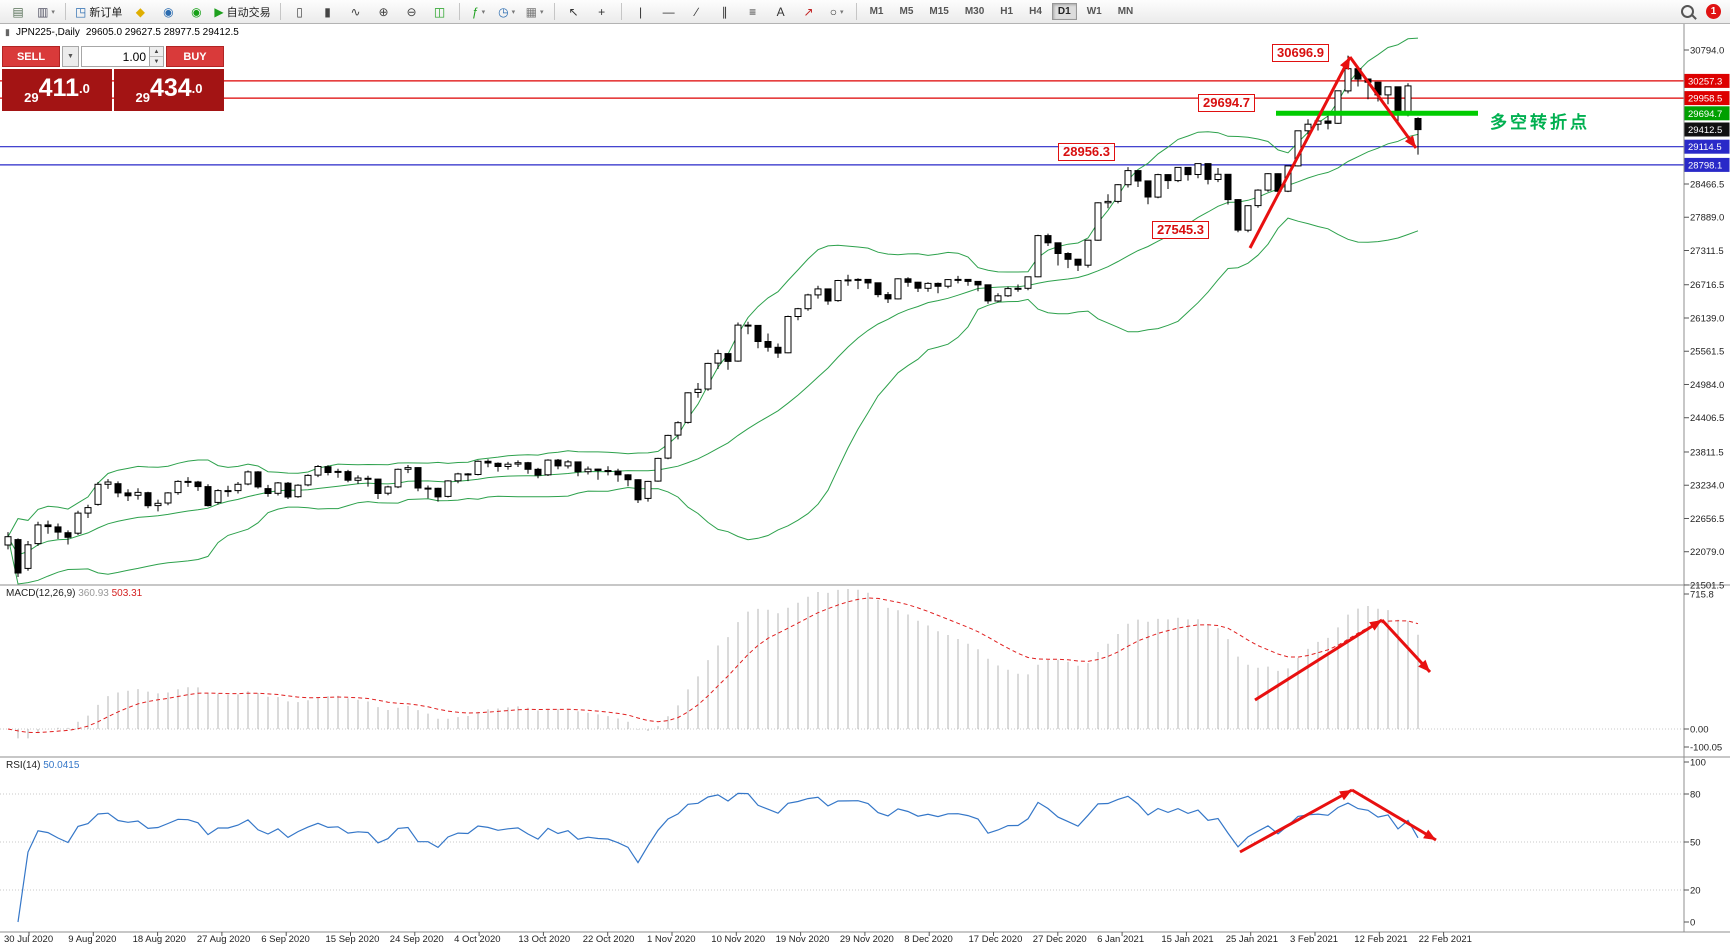  What do you see at coordinates (31, 56) in the screenshot?
I see `sell-button: SELL` at bounding box center [31, 56].